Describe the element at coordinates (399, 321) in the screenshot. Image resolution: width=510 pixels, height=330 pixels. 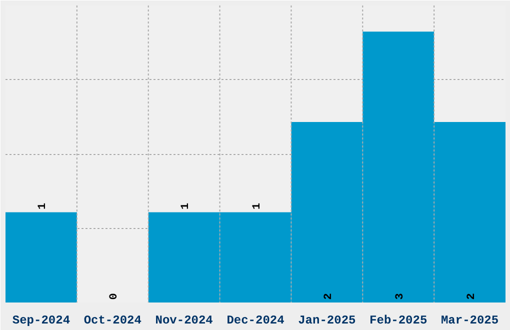
I see `x-tick-label: Feb-2025` at that location.